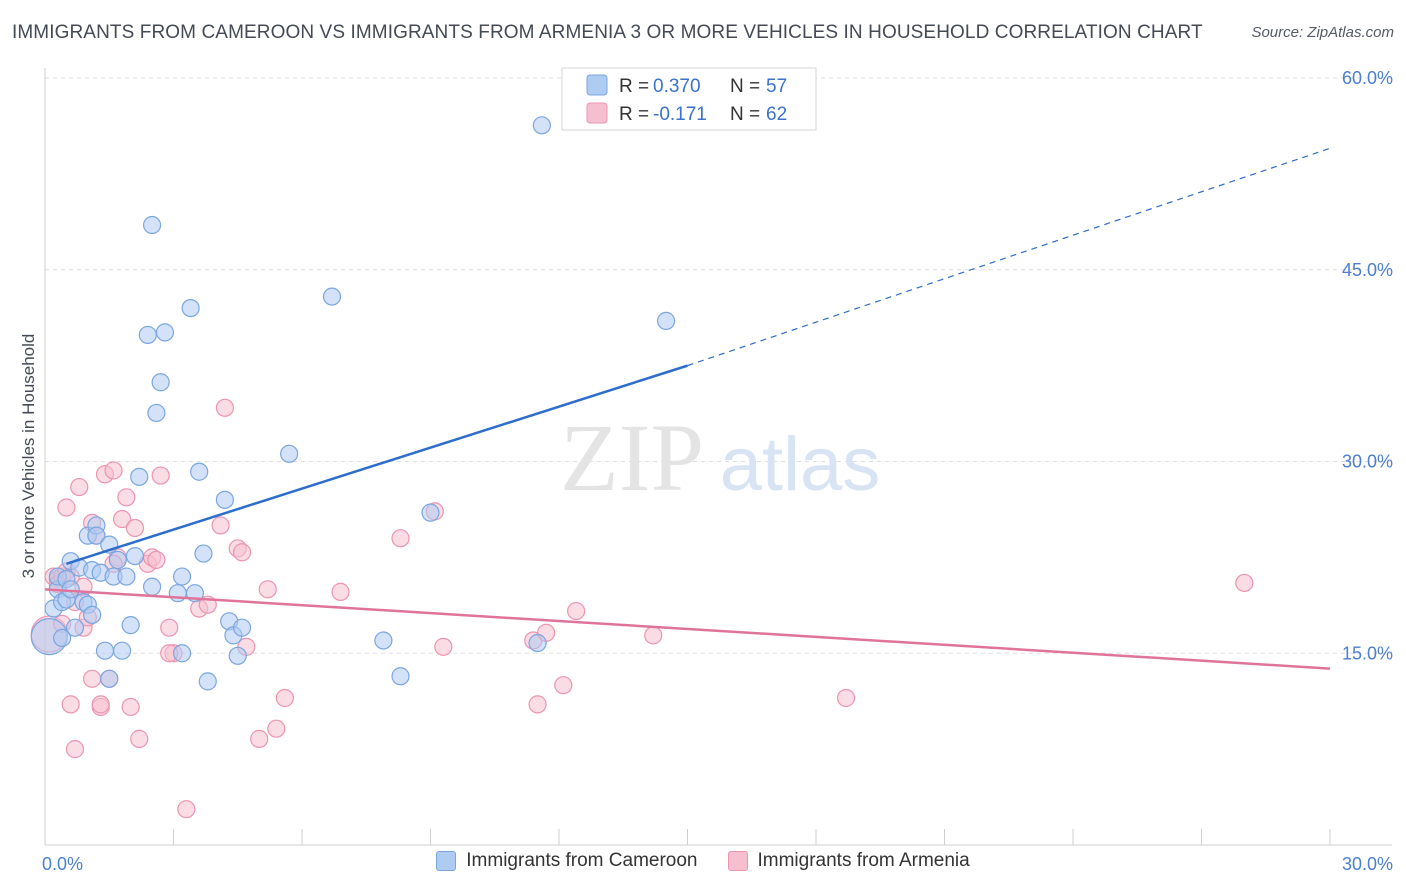 This screenshot has width=1406, height=892. What do you see at coordinates (863, 860) in the screenshot?
I see `legend-label-armenia: Immigrants from Armenia` at bounding box center [863, 860].